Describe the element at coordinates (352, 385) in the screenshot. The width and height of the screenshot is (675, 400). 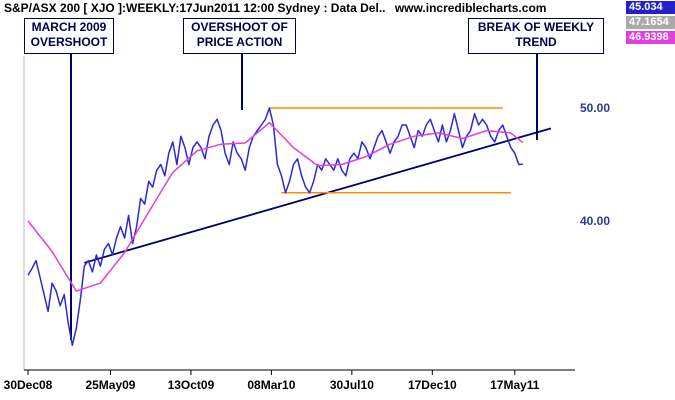
I see `x-tick-label: 30Jul10` at that location.